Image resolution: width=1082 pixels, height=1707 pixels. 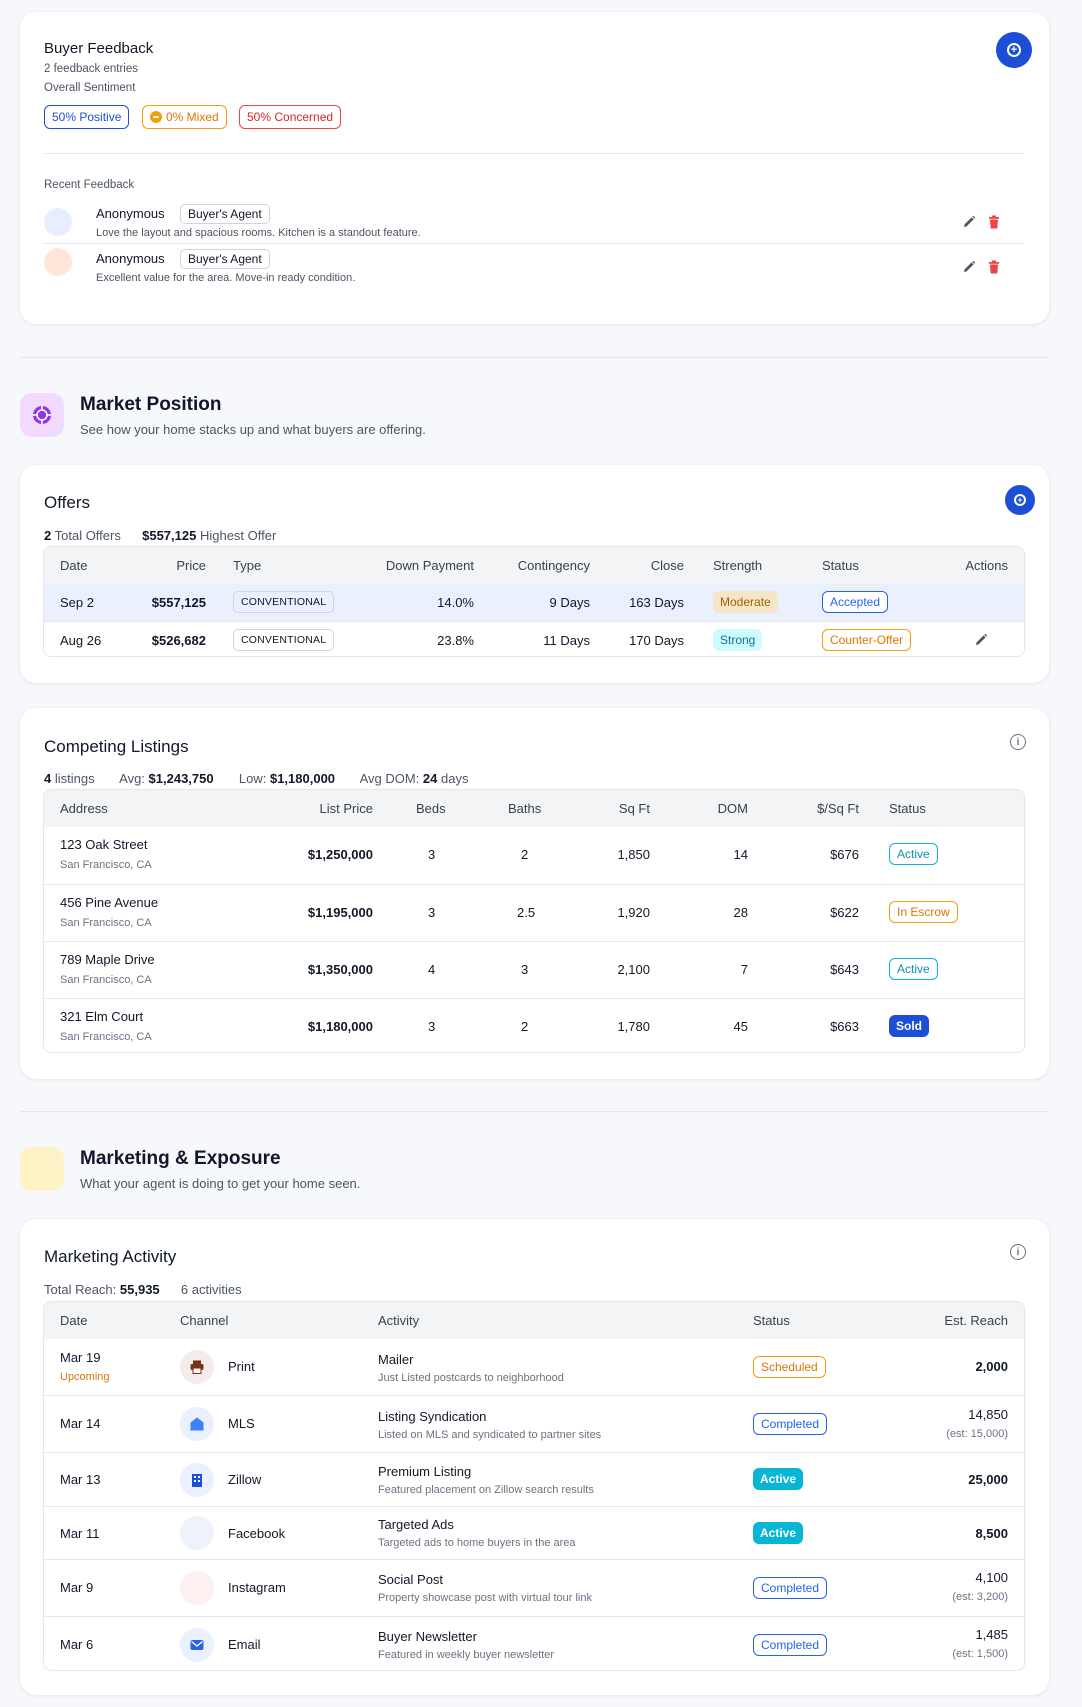 What do you see at coordinates (525, 969) in the screenshot?
I see `listing-baths: 3` at bounding box center [525, 969].